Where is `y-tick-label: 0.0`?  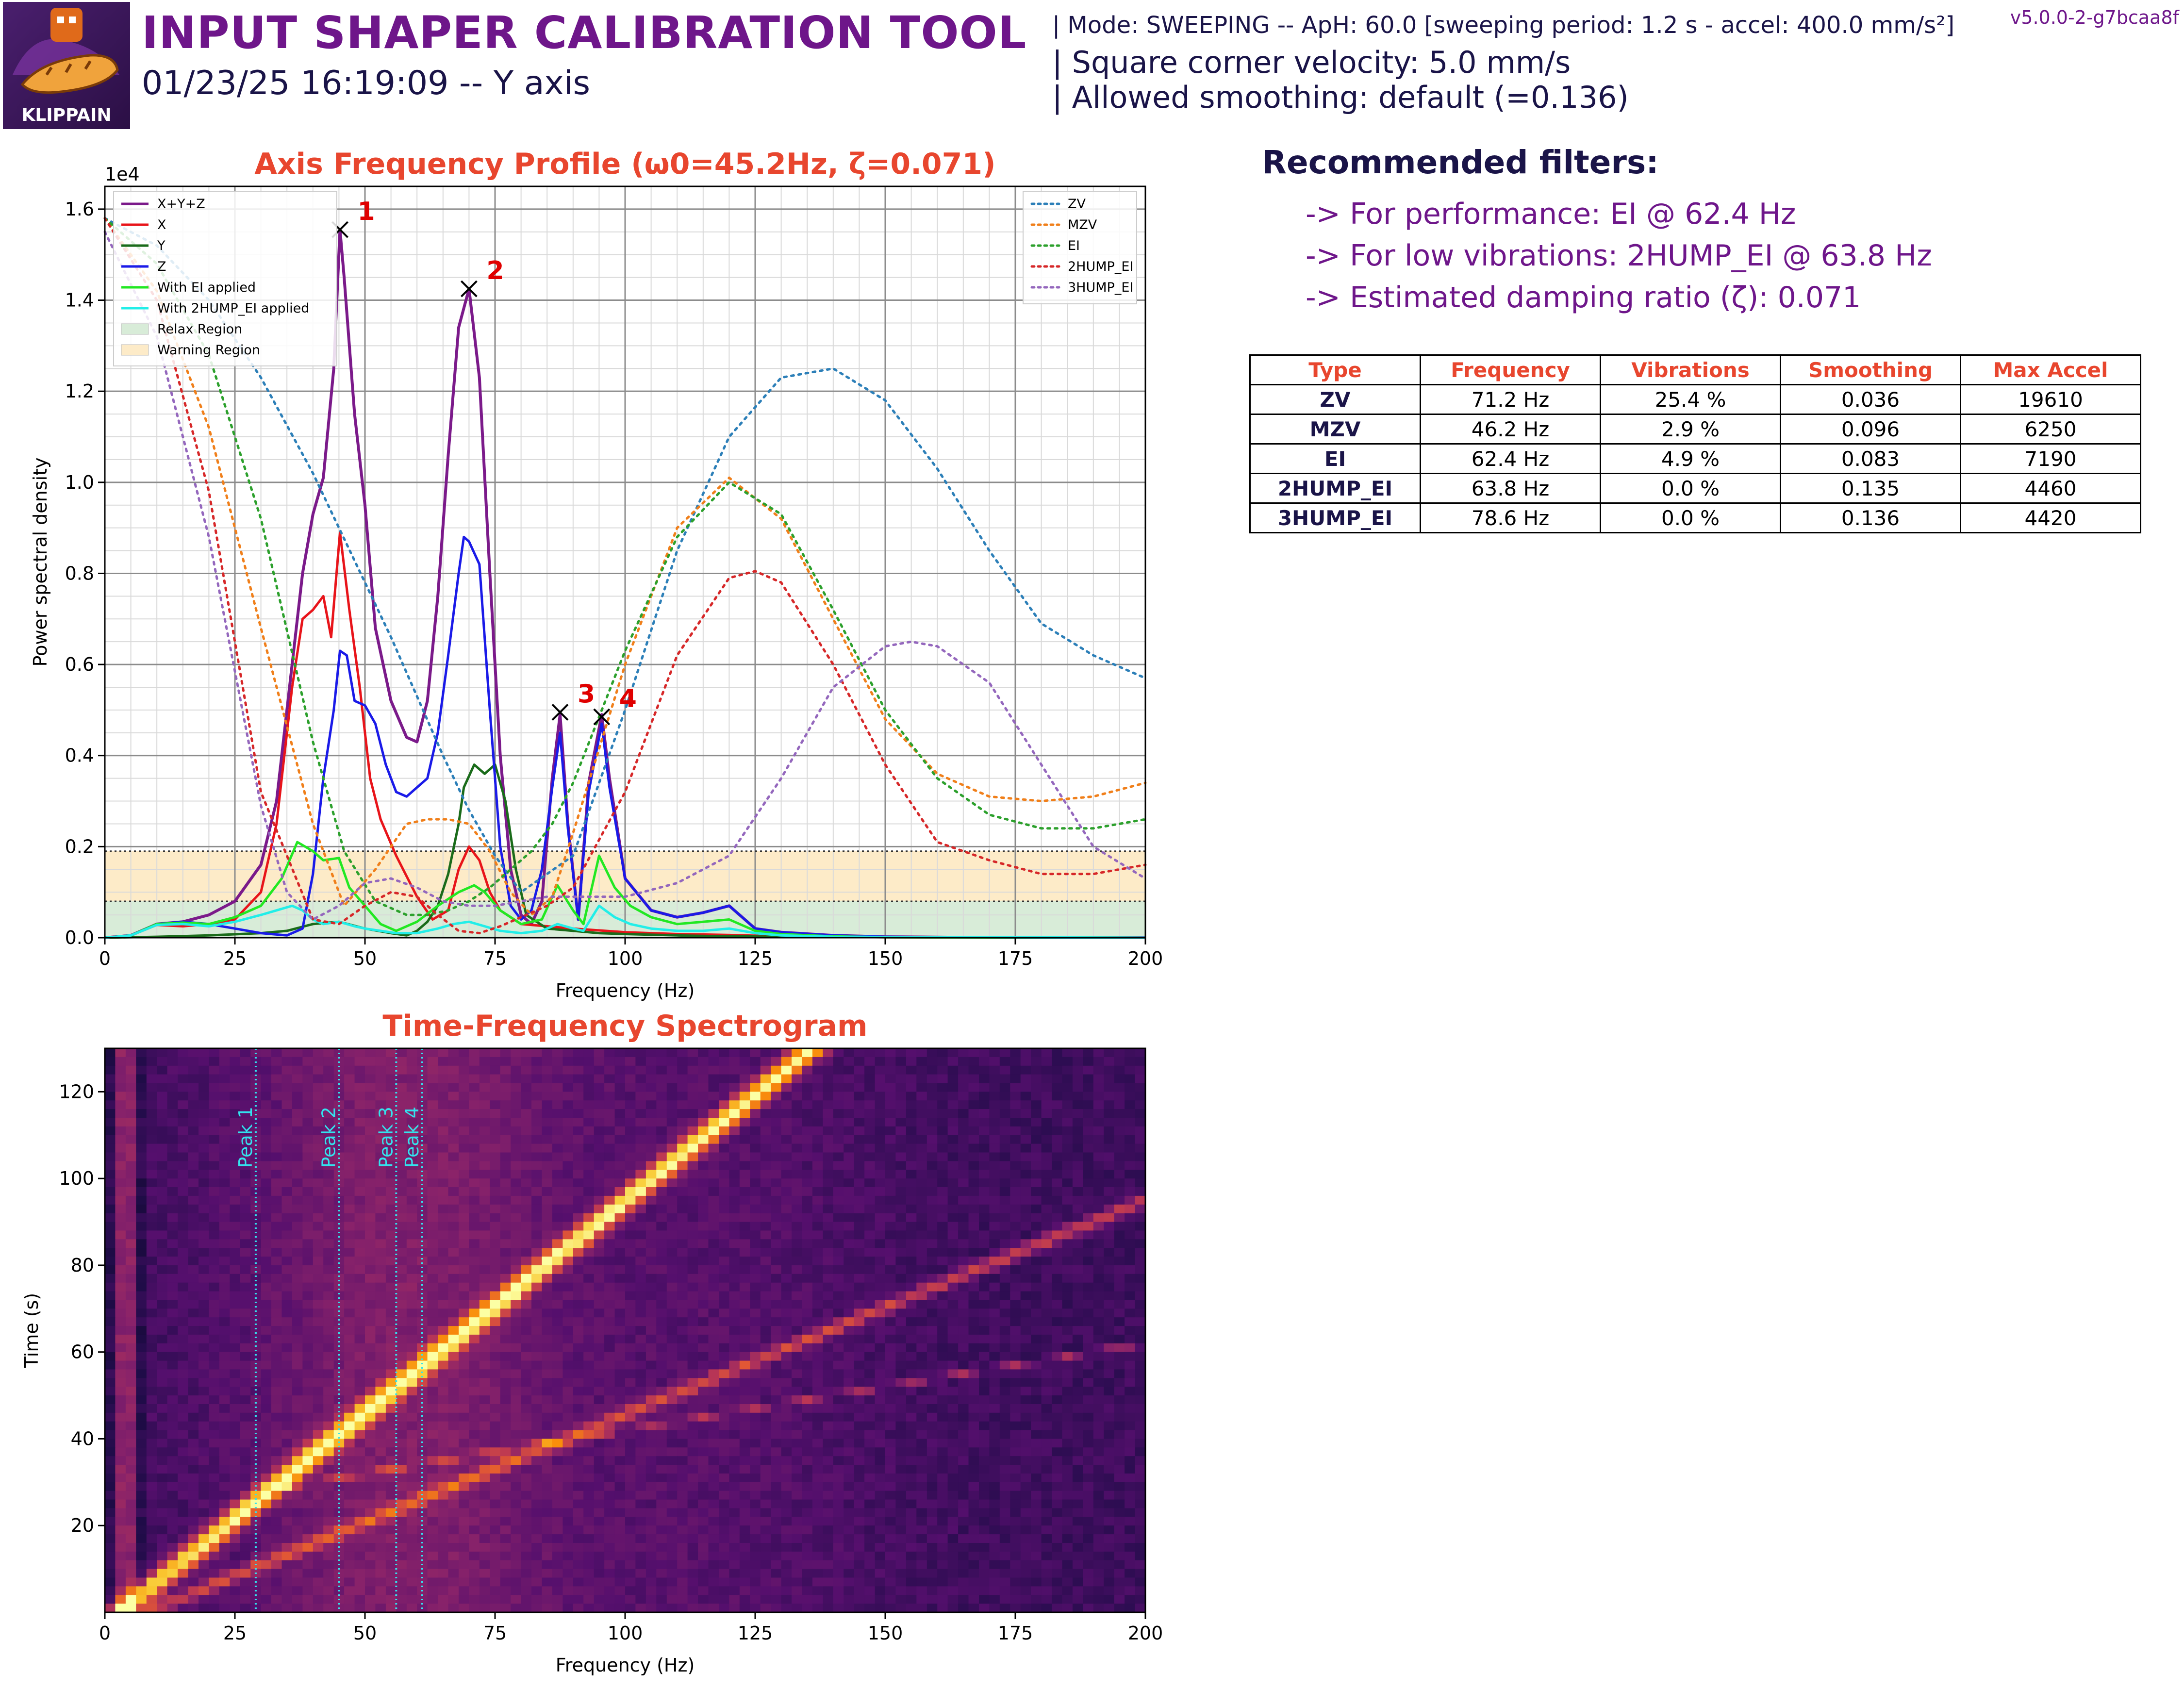 y-tick-label: 0.0 is located at coordinates (79, 938).